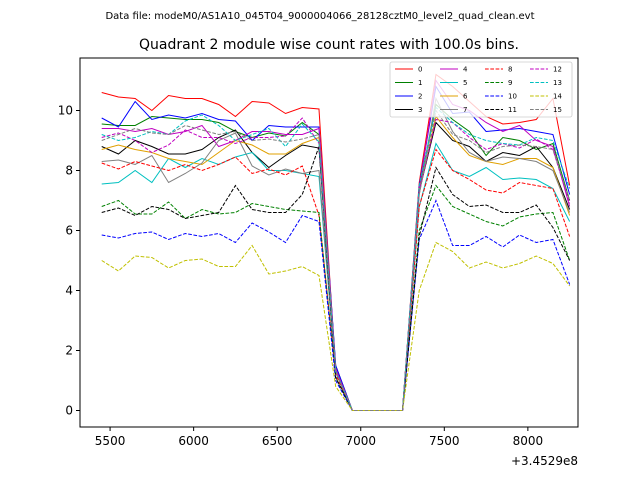 Image resolution: width=640 pixels, height=480 pixels. What do you see at coordinates (557, 97) in the screenshot?
I see `legend-label-14: 14` at bounding box center [557, 97].